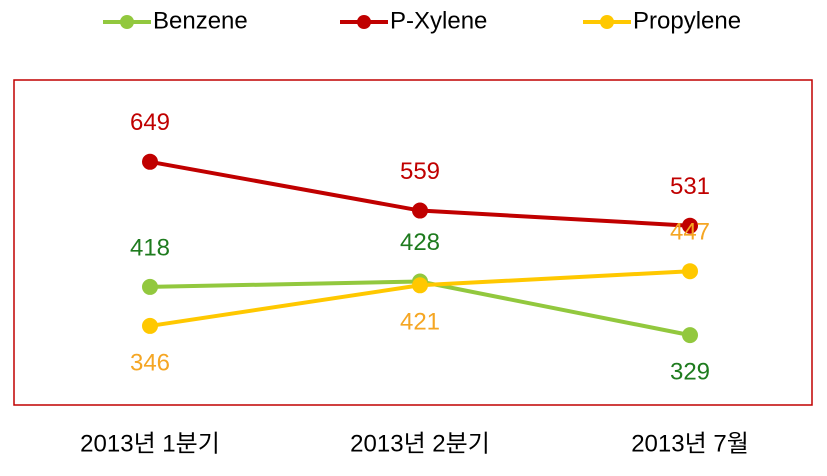 Image resolution: width=827 pixels, height=476 pixels. Describe the element at coordinates (690, 186) in the screenshot. I see `data-label: 531` at that location.